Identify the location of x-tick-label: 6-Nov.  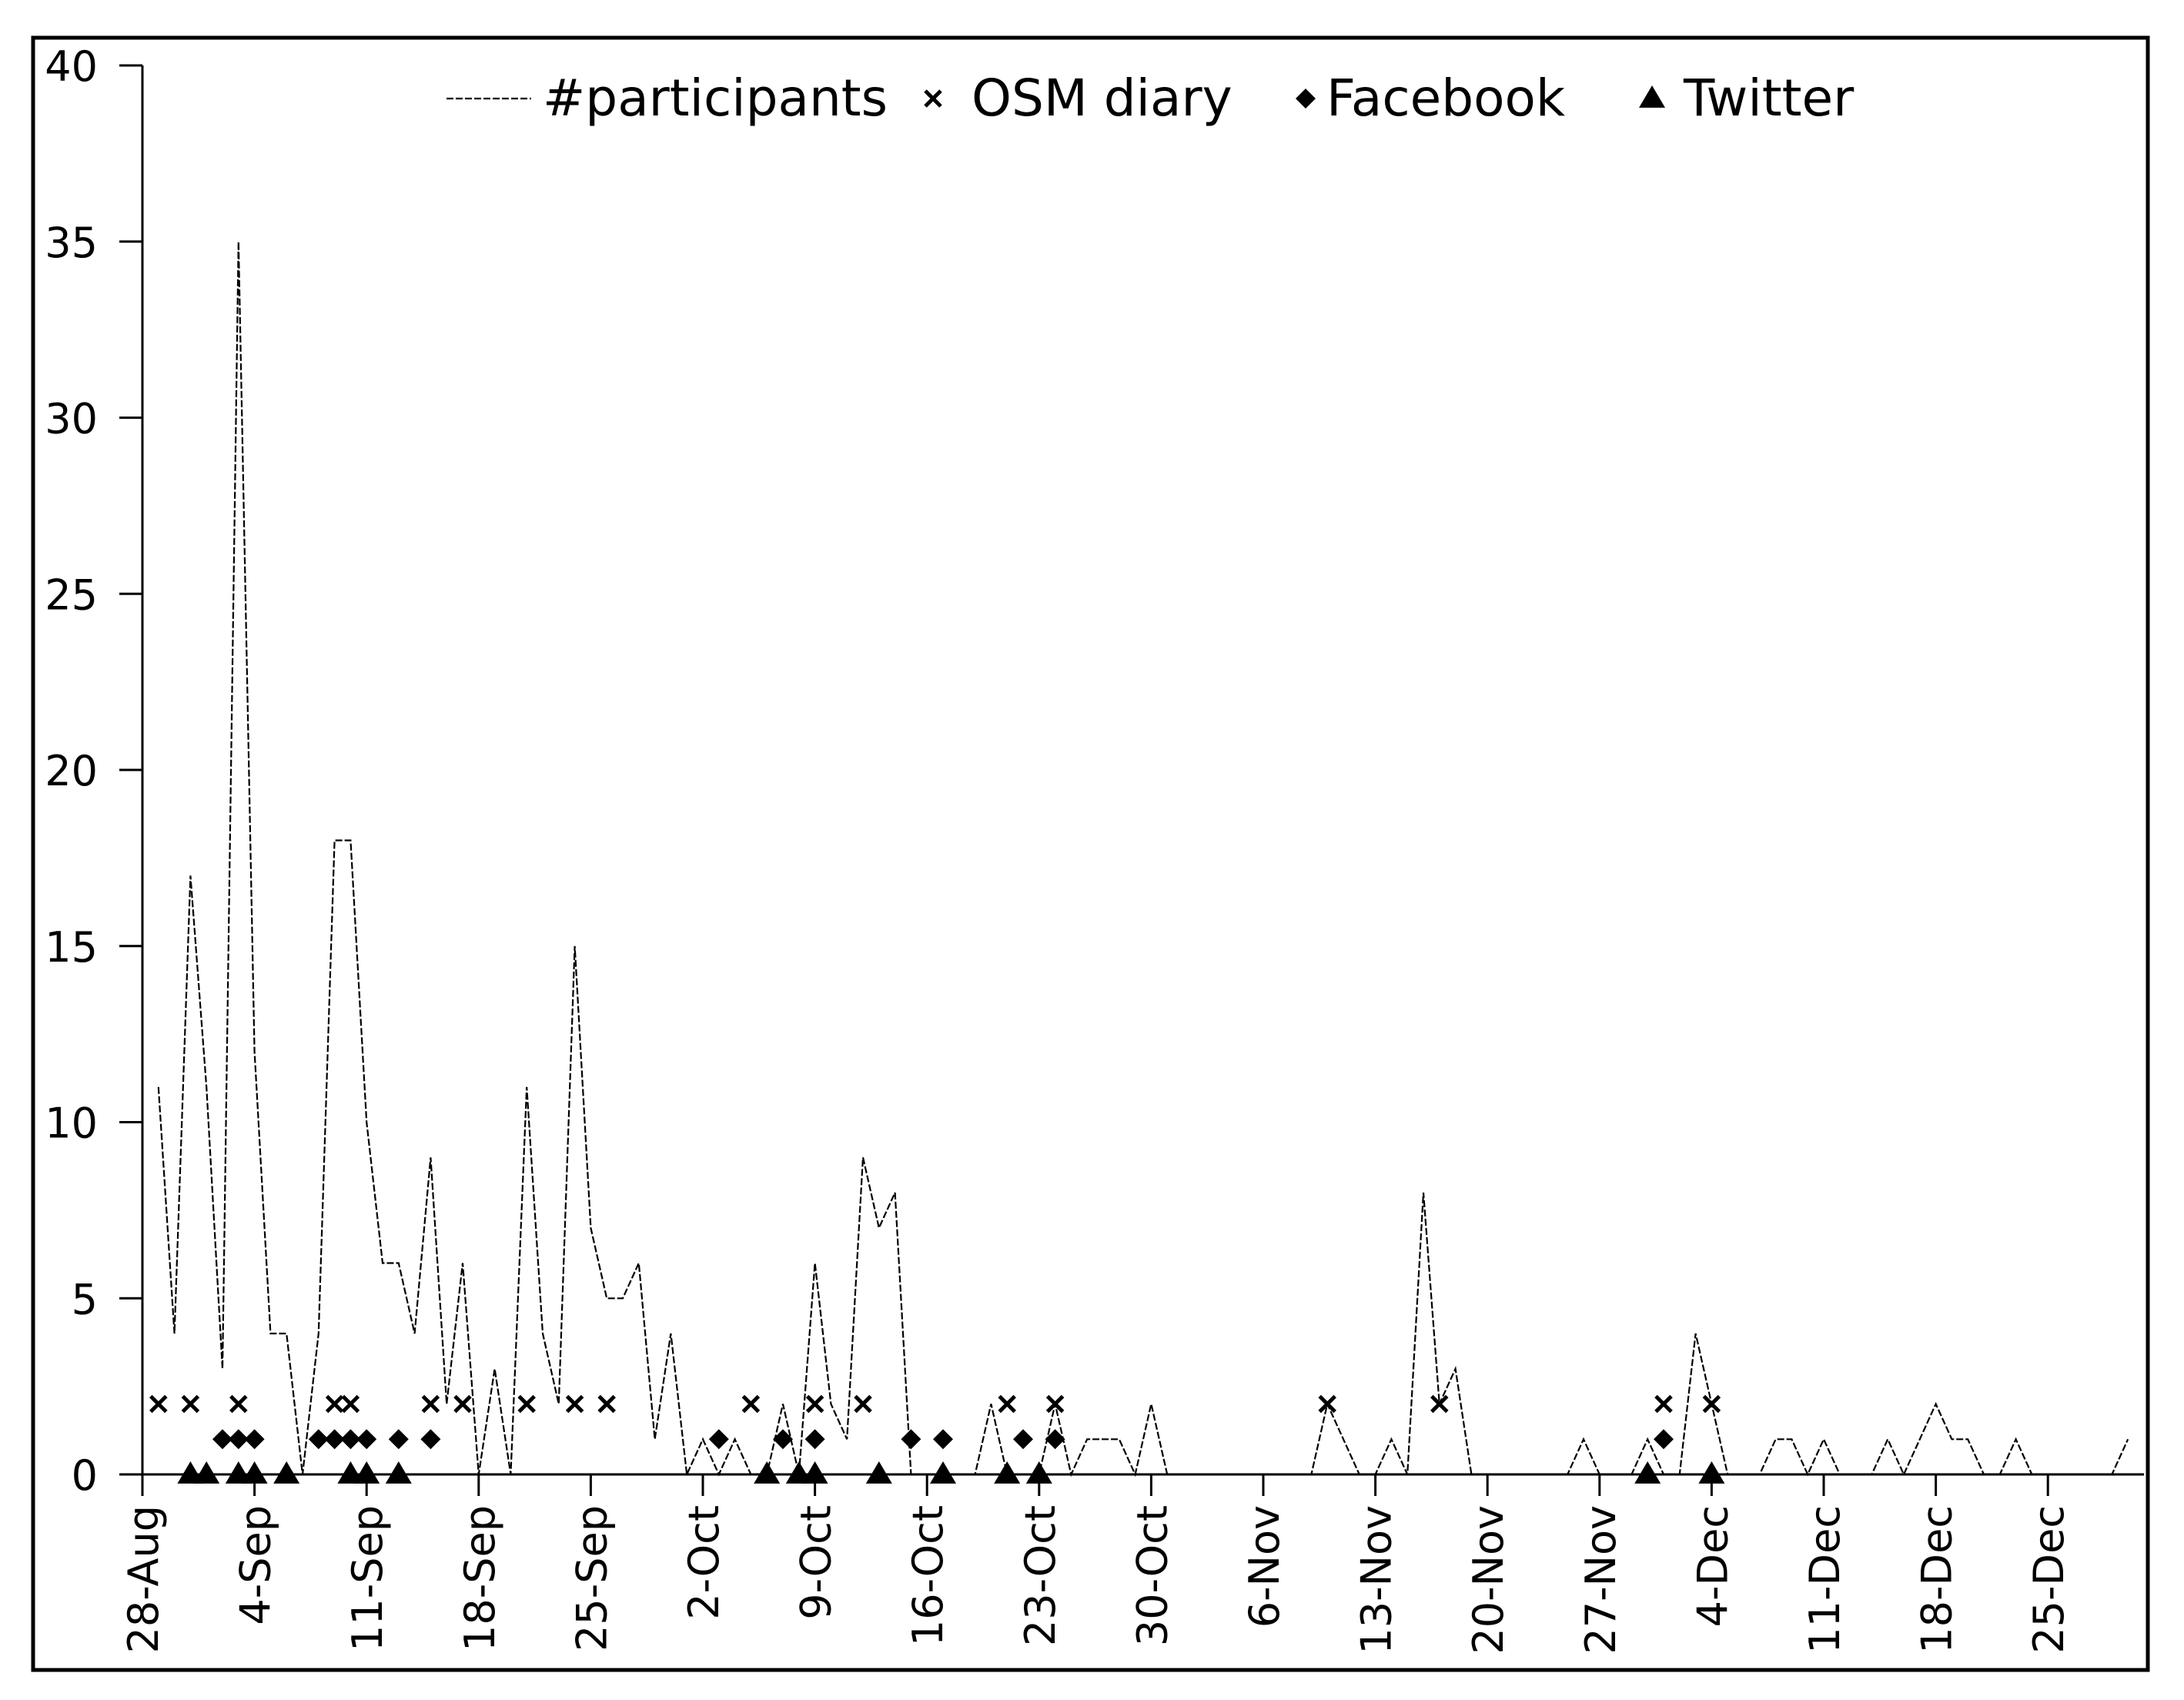
(1264, 1566).